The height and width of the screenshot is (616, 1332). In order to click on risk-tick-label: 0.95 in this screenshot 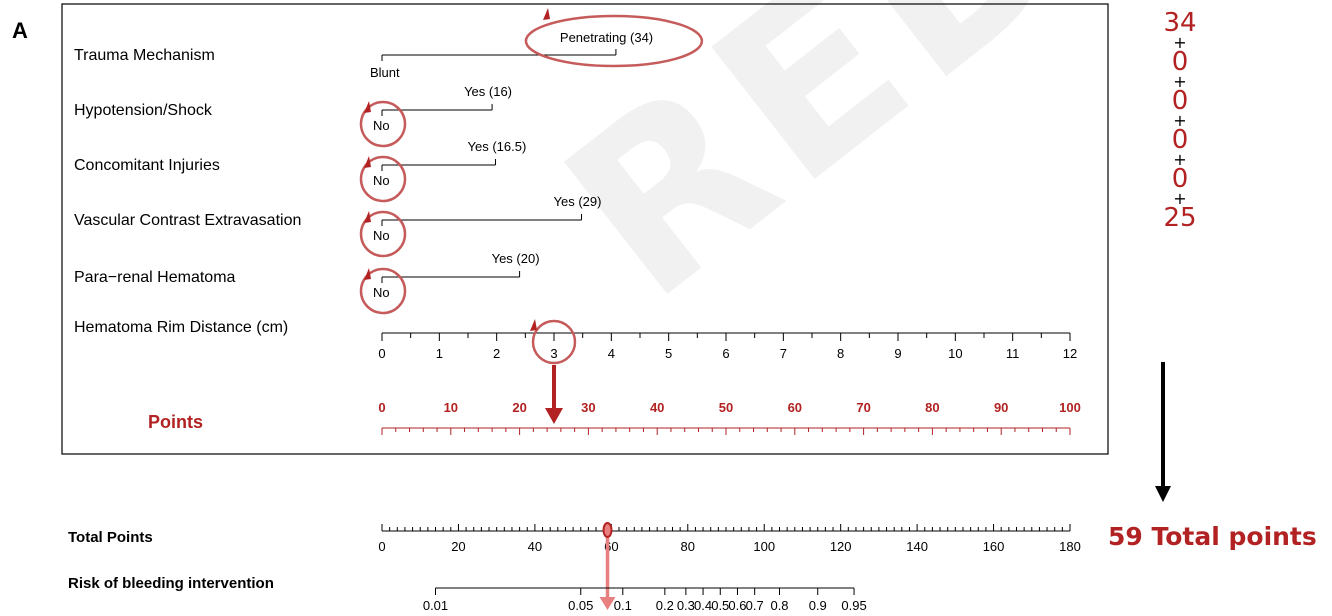, I will do `click(853, 605)`.